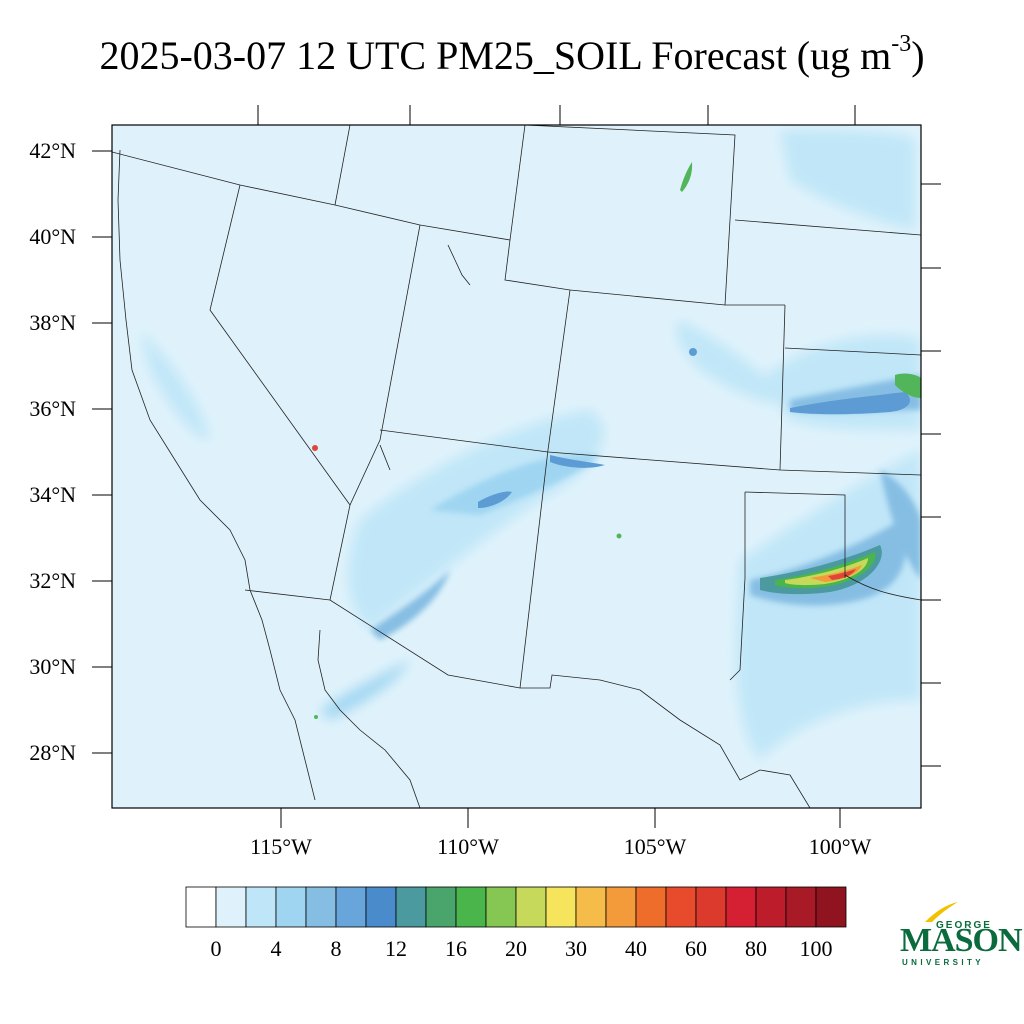 Image resolution: width=1024 pixels, height=1024 pixels. Describe the element at coordinates (900, 525) in the screenshot. I see `plume-east-edge` at that location.